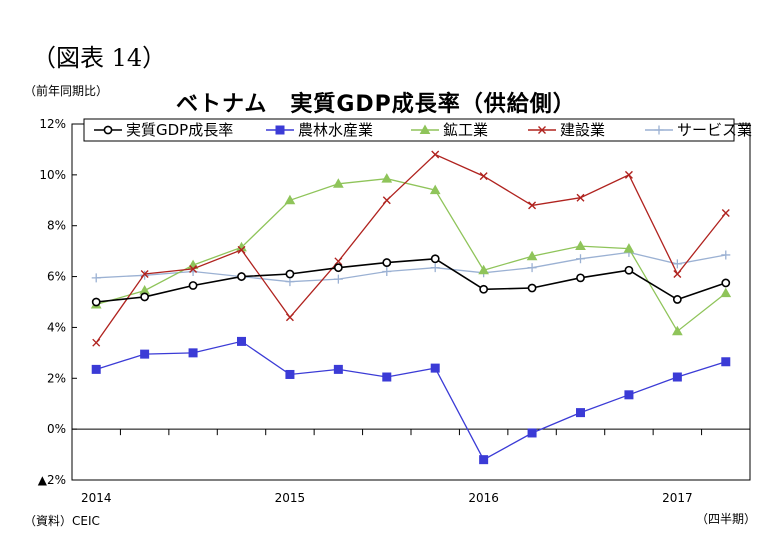 The image size is (774, 538). Describe the element at coordinates (582, 130) in the screenshot. I see `legend-label: 建設業` at that location.